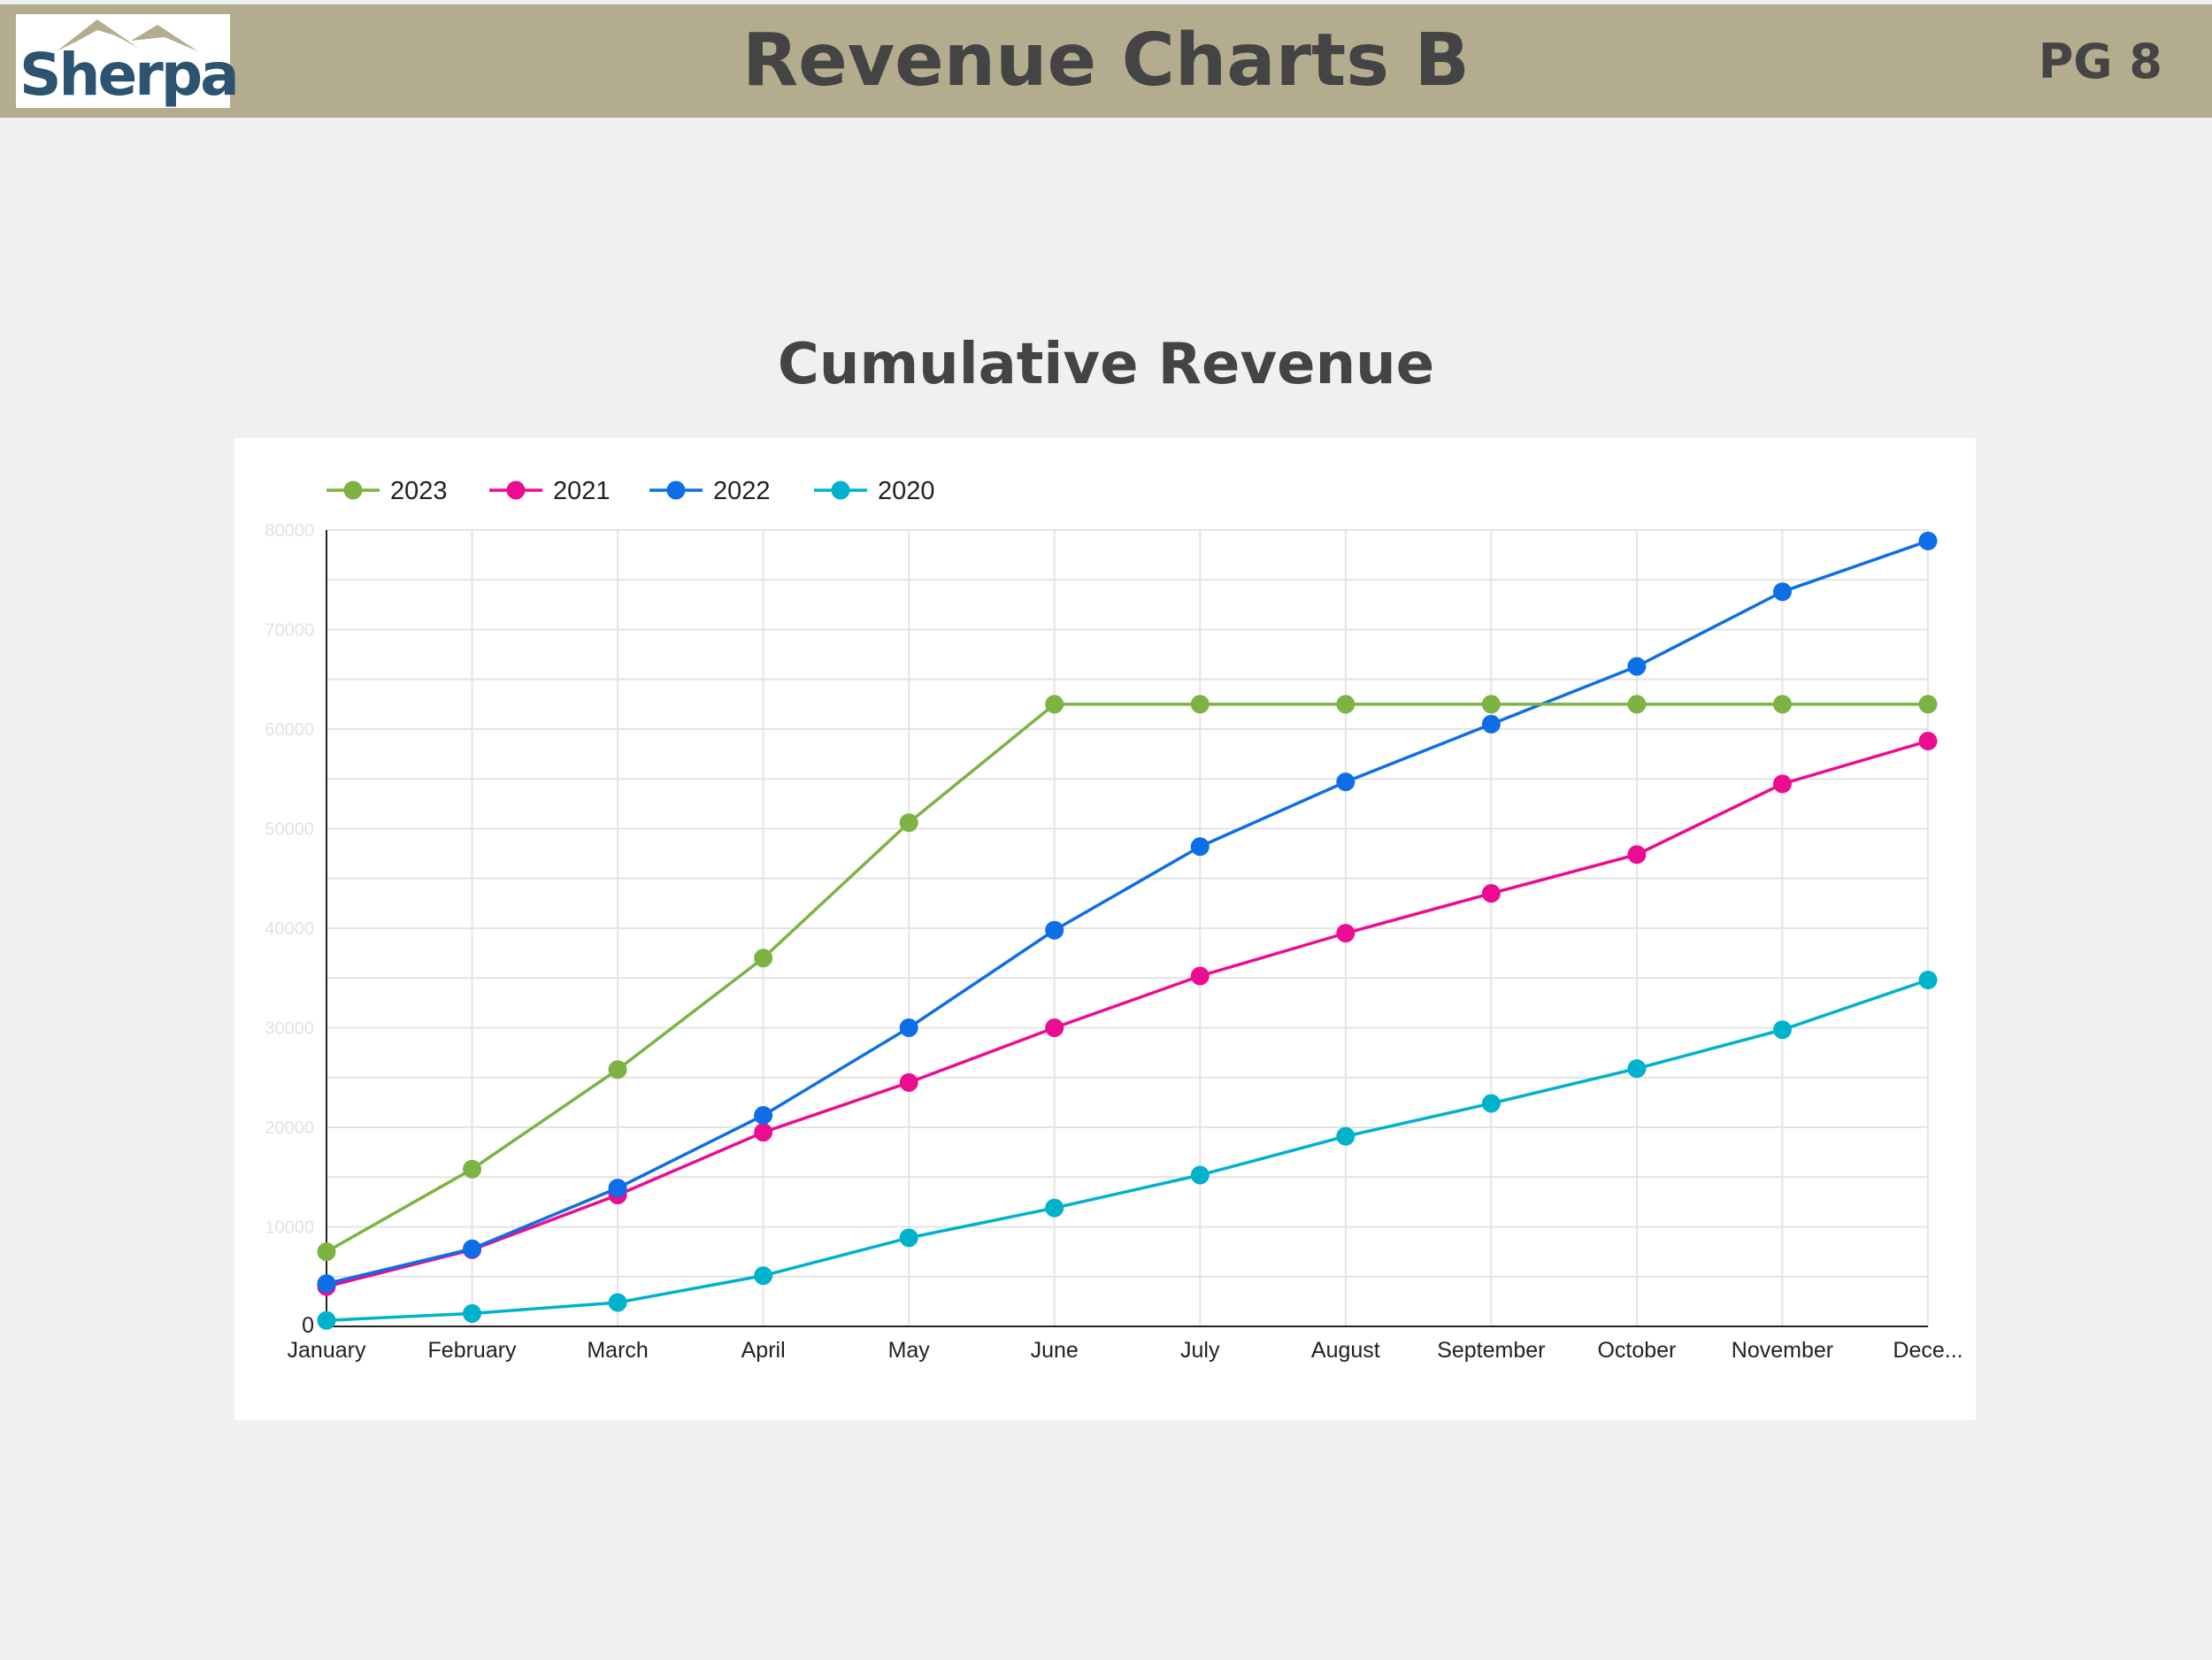 This screenshot has width=2212, height=1660. Describe the element at coordinates (1055, 1350) in the screenshot. I see `x-tick-label: June` at that location.